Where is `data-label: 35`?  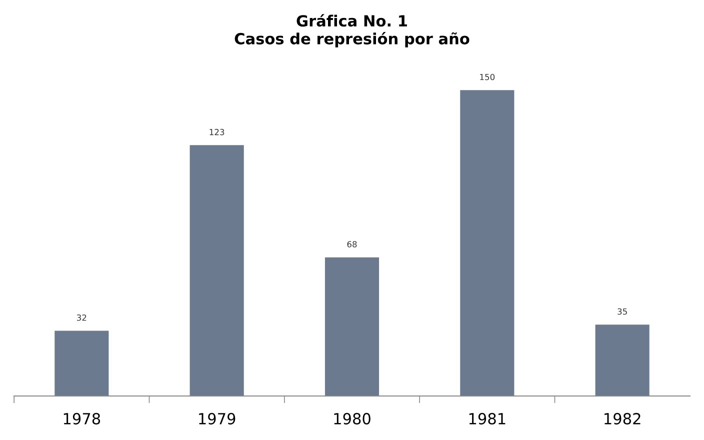
data-label: 35 is located at coordinates (622, 311).